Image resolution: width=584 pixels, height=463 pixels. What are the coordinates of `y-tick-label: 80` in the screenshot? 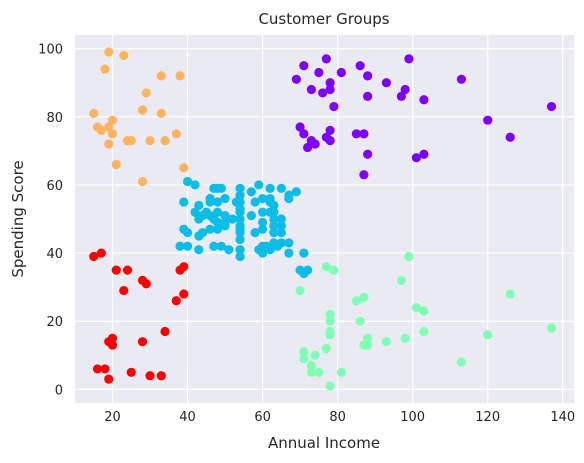 It's located at (54, 118).